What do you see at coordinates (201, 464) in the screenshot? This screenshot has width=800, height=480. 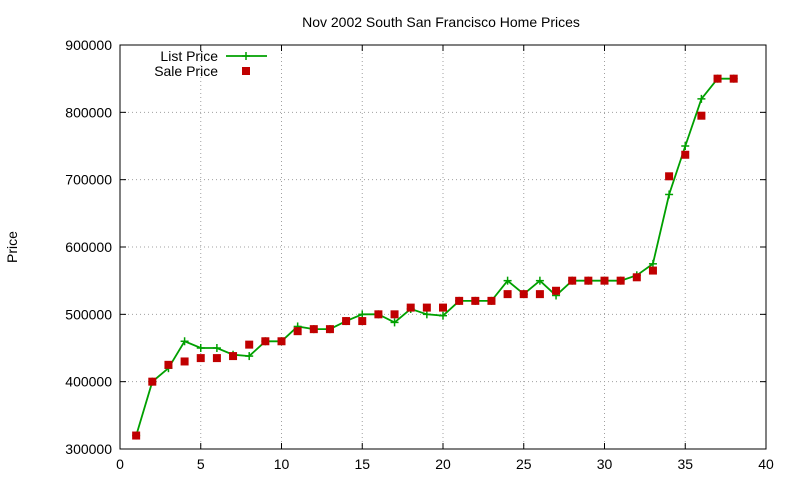 I see `x-tick-label: 5` at bounding box center [201, 464].